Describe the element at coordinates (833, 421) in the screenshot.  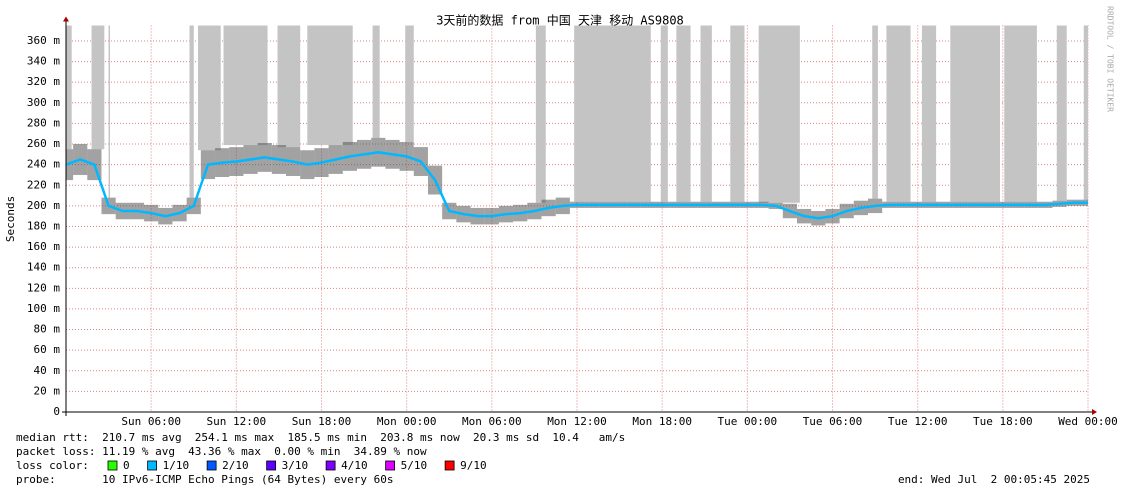
I see `x-tick-label: Tue 06:00` at that location.